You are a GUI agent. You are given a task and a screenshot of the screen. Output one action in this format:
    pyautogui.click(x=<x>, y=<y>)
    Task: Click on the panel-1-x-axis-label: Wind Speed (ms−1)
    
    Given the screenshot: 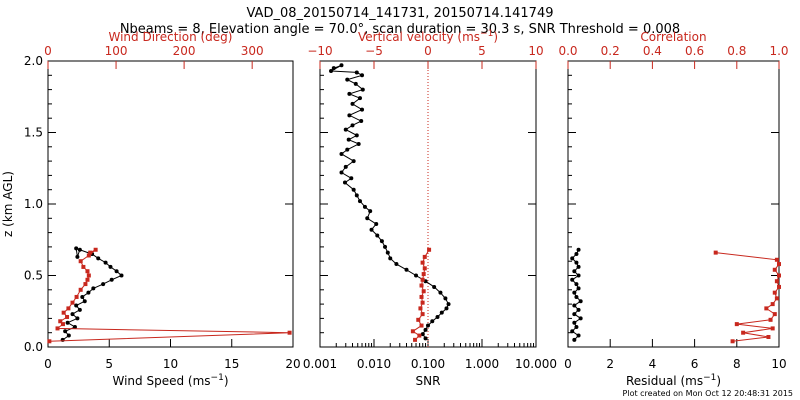 What is the action you would take?
    pyautogui.click(x=171, y=380)
    